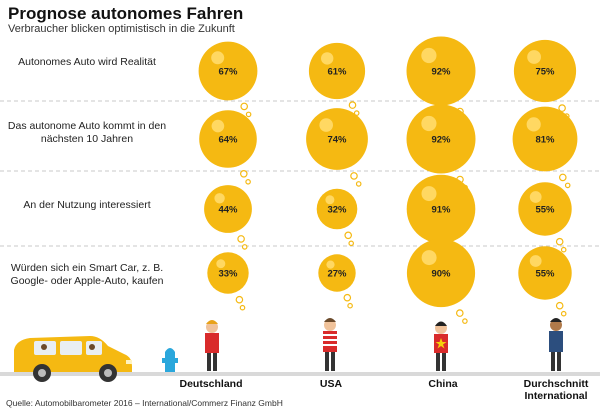 The width and height of the screenshot is (600, 414). What do you see at coordinates (556, 344) in the screenshot?
I see `person-international` at bounding box center [556, 344].